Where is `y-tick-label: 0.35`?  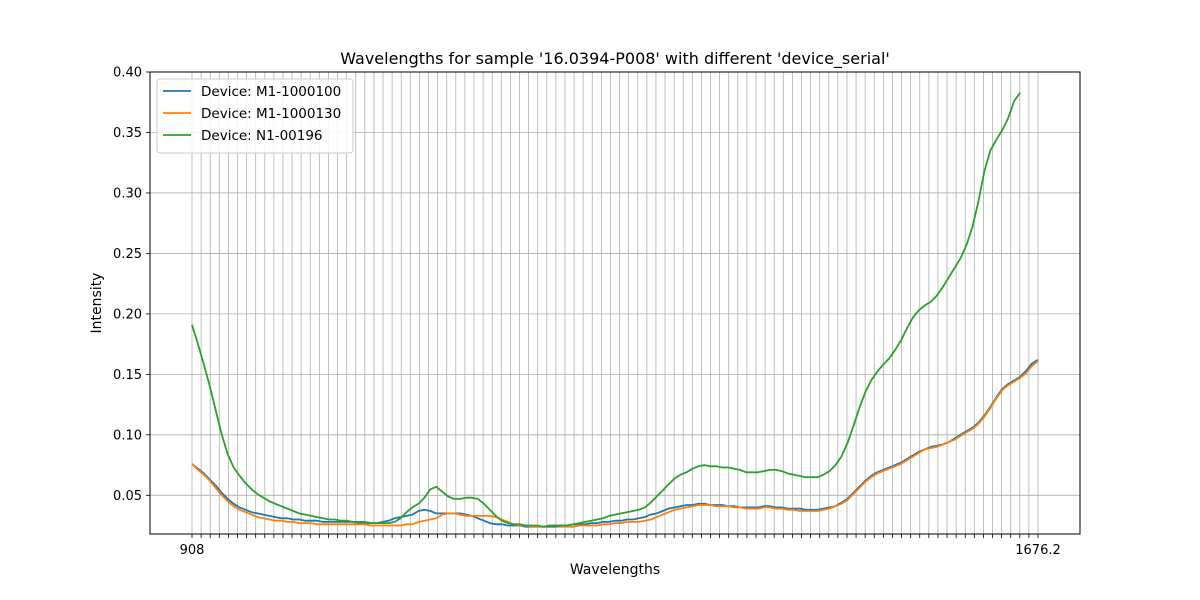 y-tick-label: 0.35 is located at coordinates (127, 133).